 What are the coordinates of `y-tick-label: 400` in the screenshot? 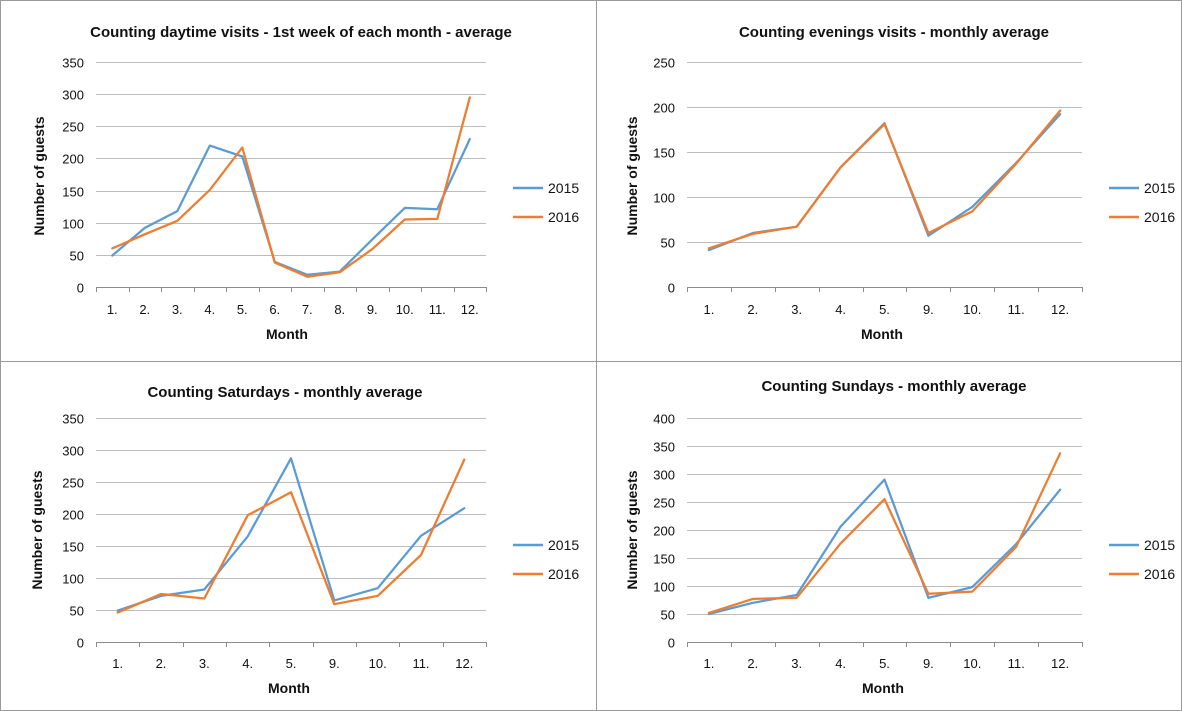 It's located at (664, 419).